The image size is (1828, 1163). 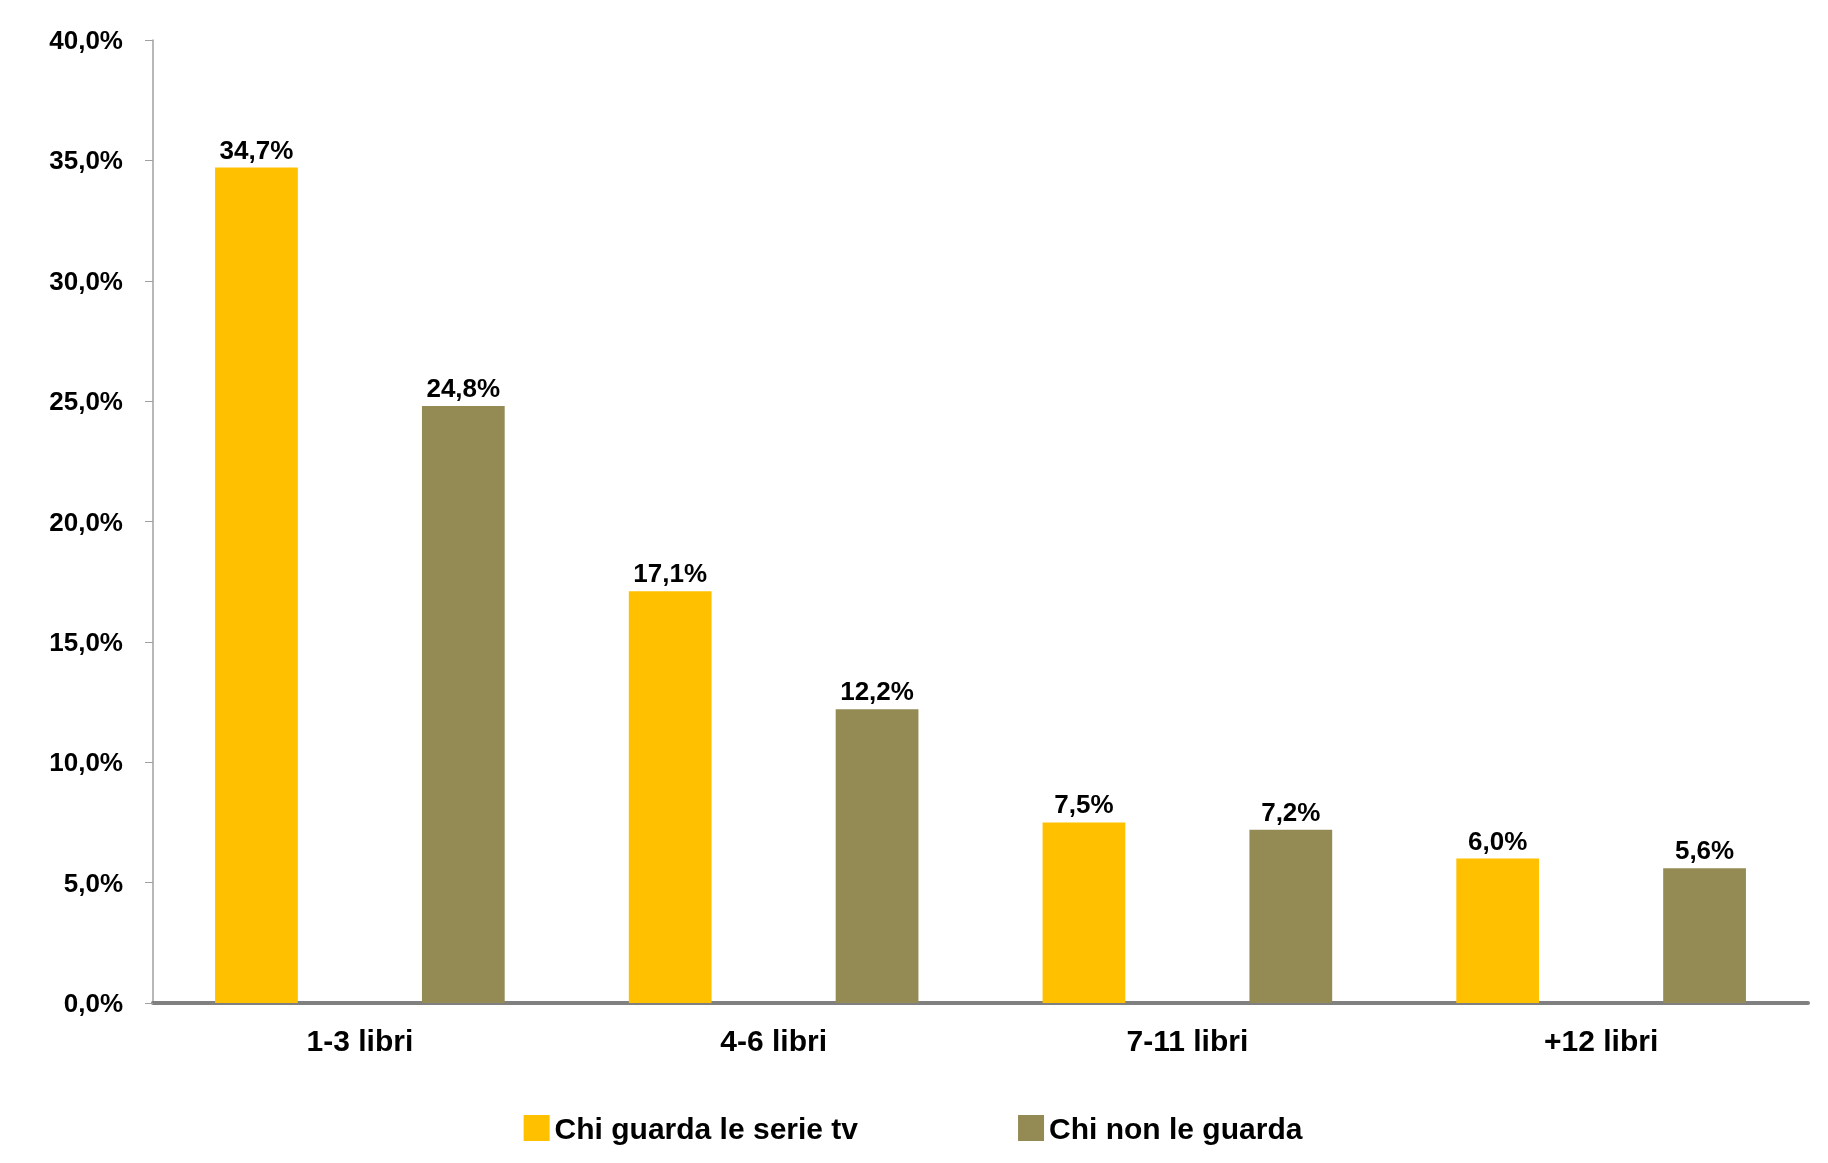 What do you see at coordinates (463, 387) in the screenshot?
I see `data-label: 24,8%` at bounding box center [463, 387].